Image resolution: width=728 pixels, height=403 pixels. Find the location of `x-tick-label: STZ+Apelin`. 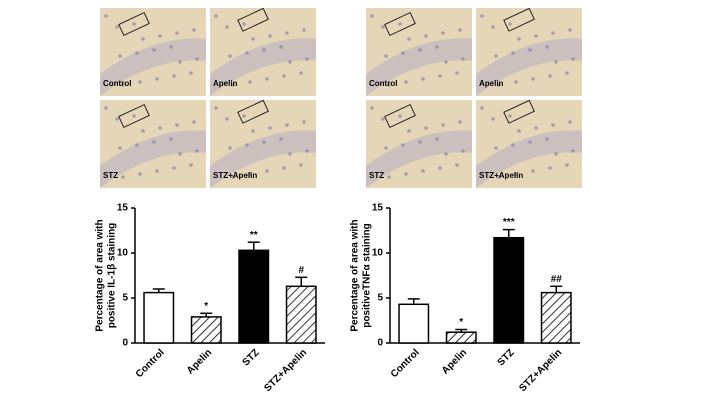

x-tick-label: STZ+Apelin is located at coordinates (540, 370).